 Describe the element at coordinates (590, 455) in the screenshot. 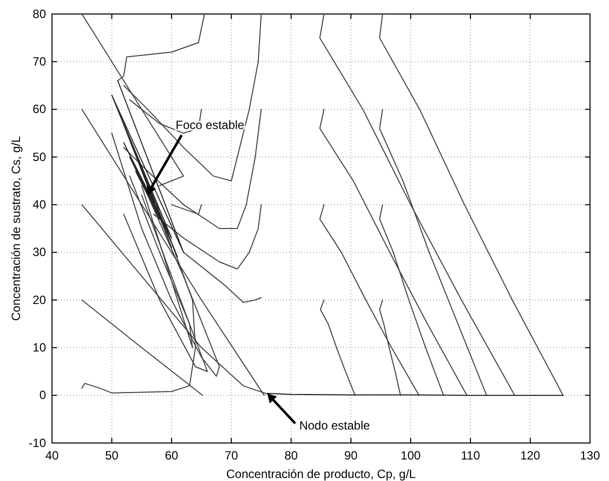

I see `x-tick-label: 130` at that location.